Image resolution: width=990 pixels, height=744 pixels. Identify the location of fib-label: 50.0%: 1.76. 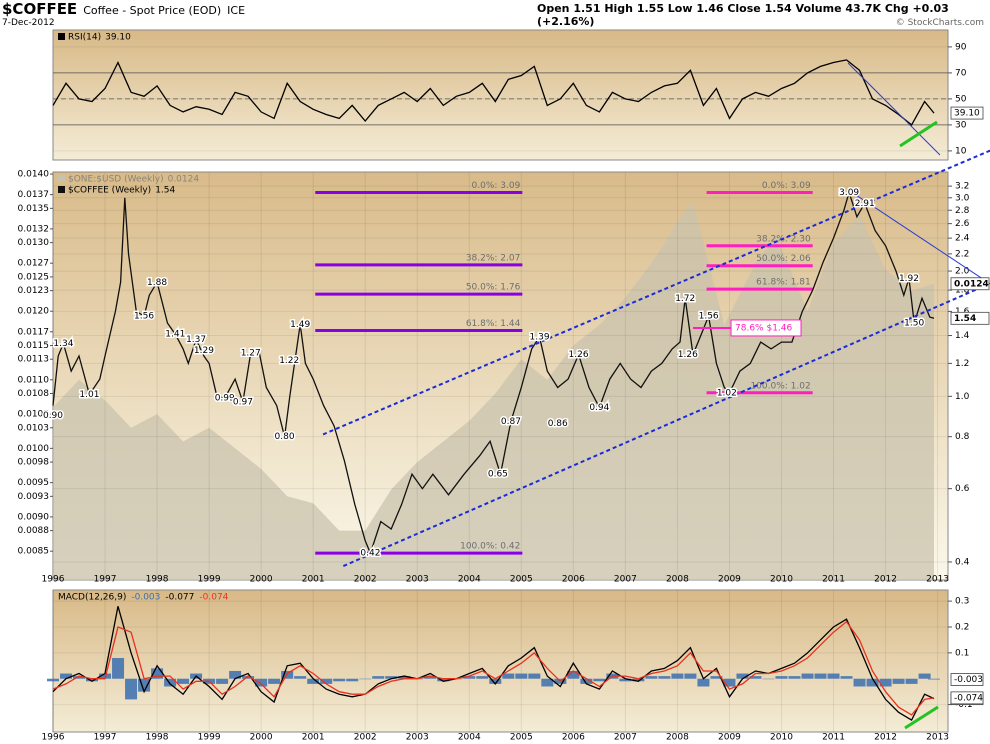
(493, 288).